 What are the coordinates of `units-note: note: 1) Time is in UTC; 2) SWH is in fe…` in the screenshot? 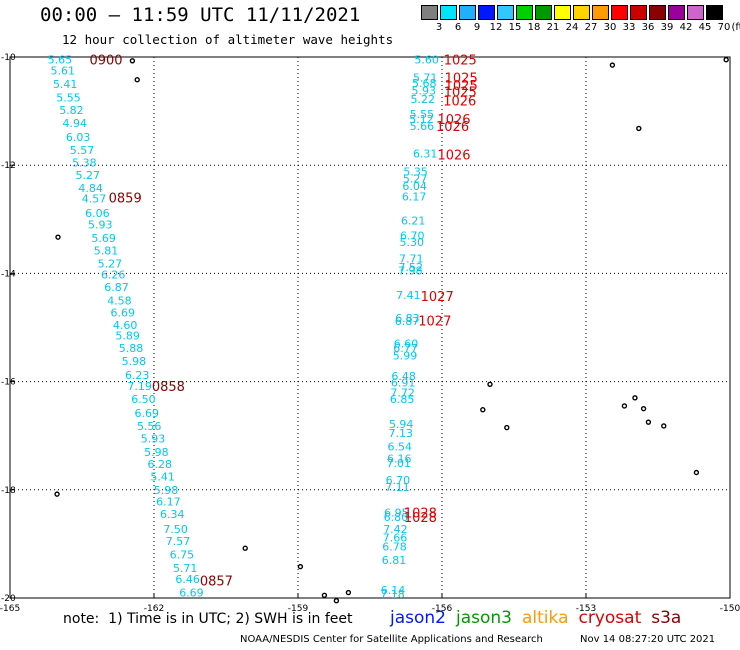 It's located at (208, 619).